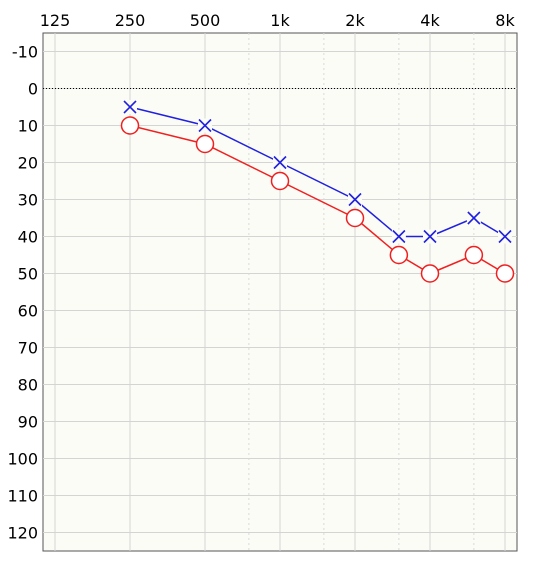 This screenshot has width=537, height=563. What do you see at coordinates (28, 348) in the screenshot?
I see `y-tick-label: 70` at bounding box center [28, 348].